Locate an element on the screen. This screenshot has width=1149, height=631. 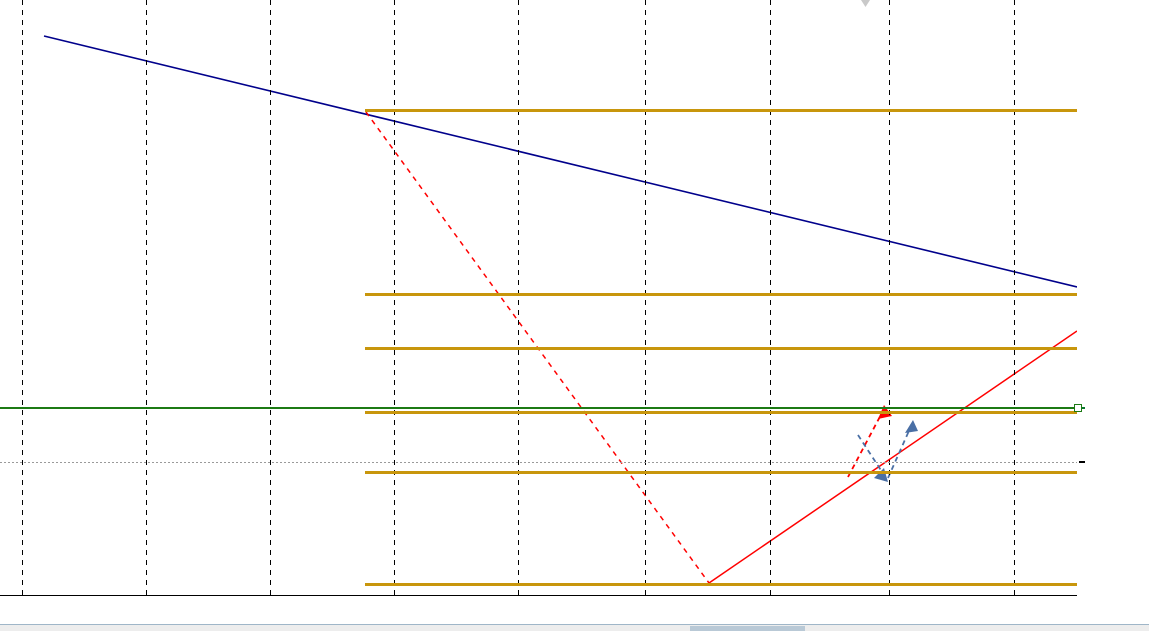
bid-price-line is located at coordinates (538, 462).